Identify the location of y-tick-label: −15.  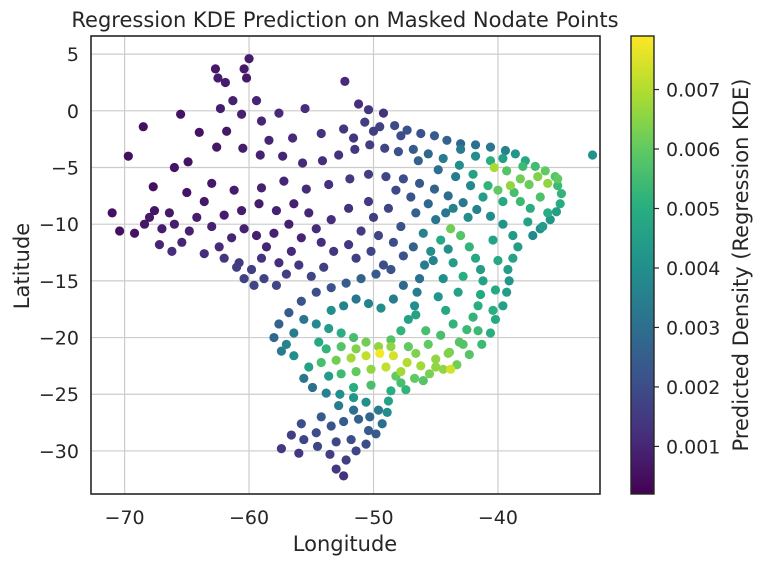
(59, 282).